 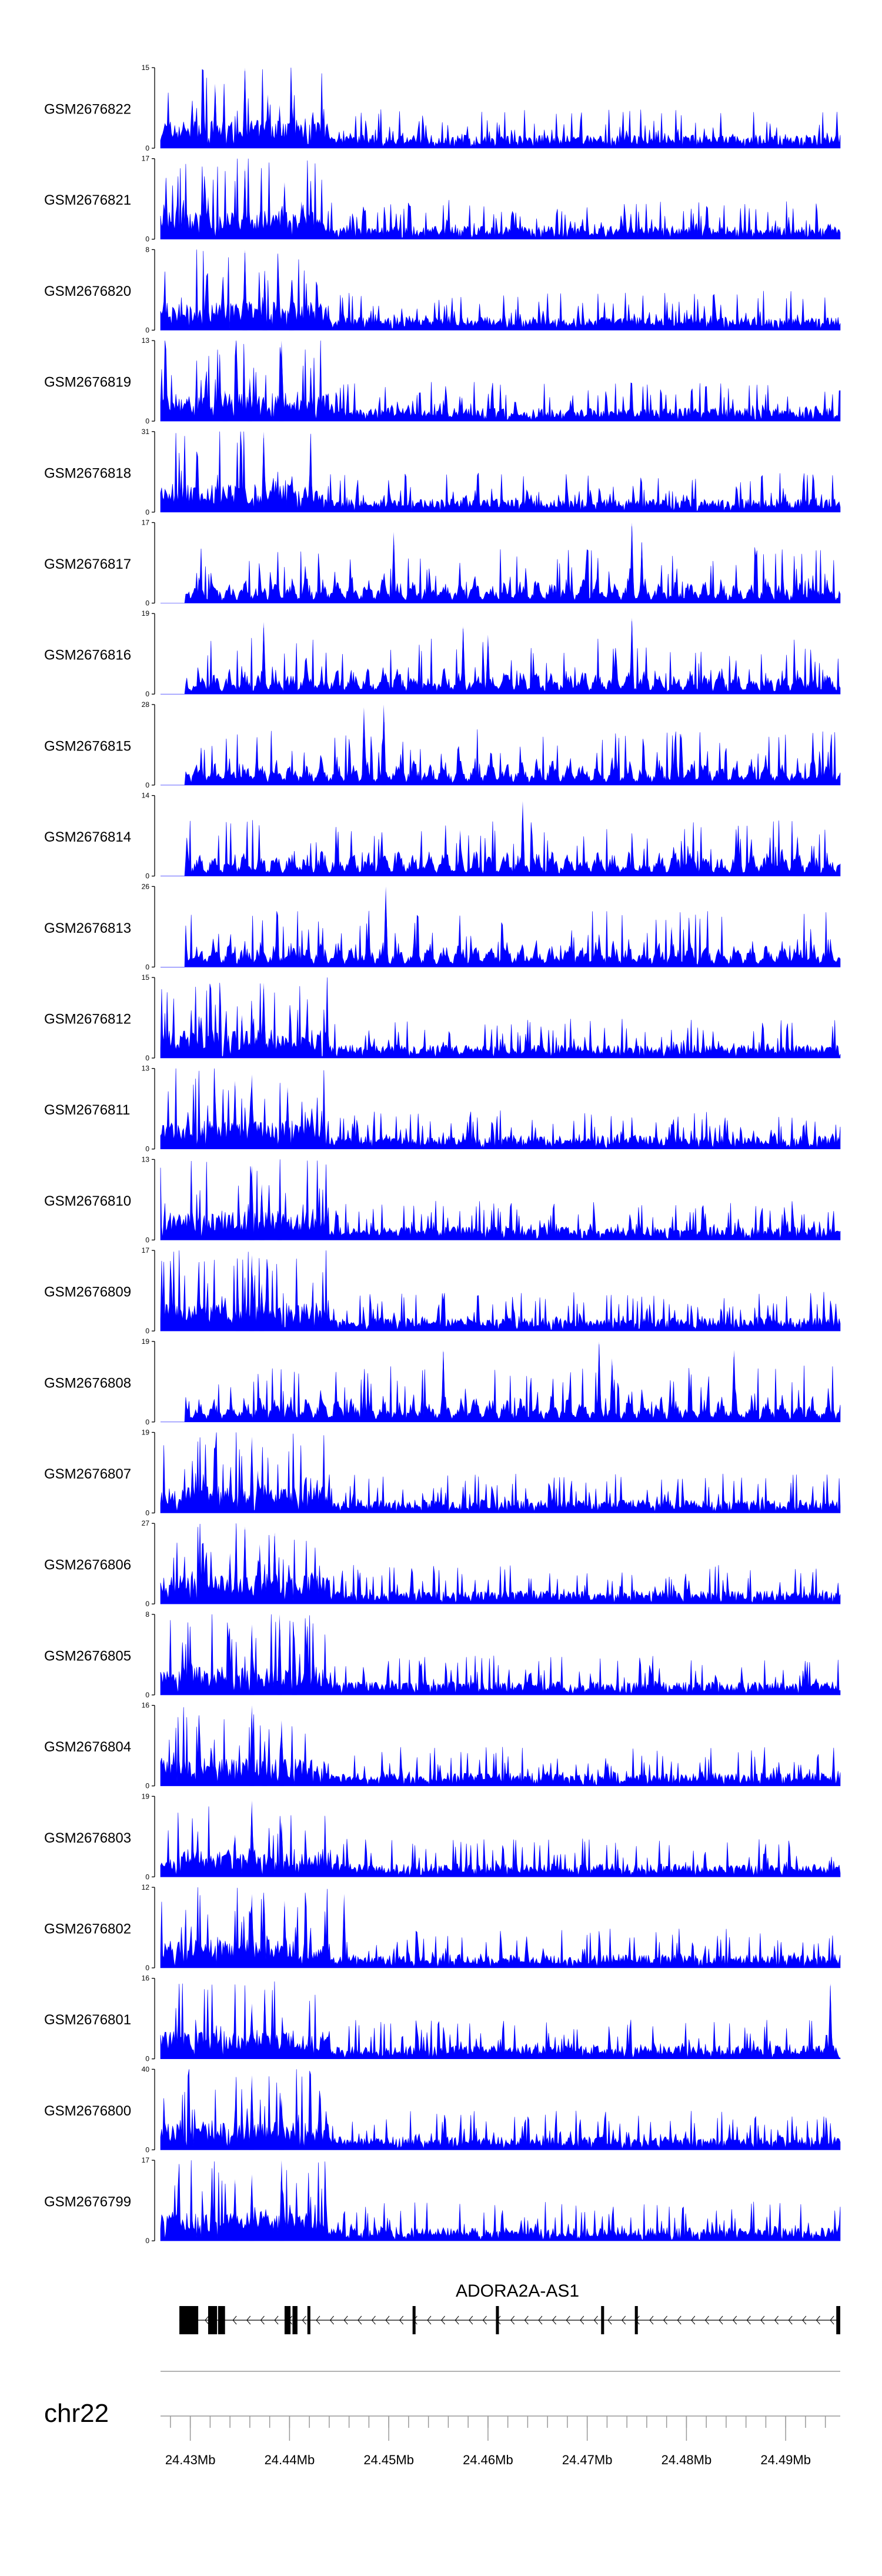 What do you see at coordinates (442, 836) in the screenshot?
I see `track-GSM2676814: GSM2676814 14 0` at bounding box center [442, 836].